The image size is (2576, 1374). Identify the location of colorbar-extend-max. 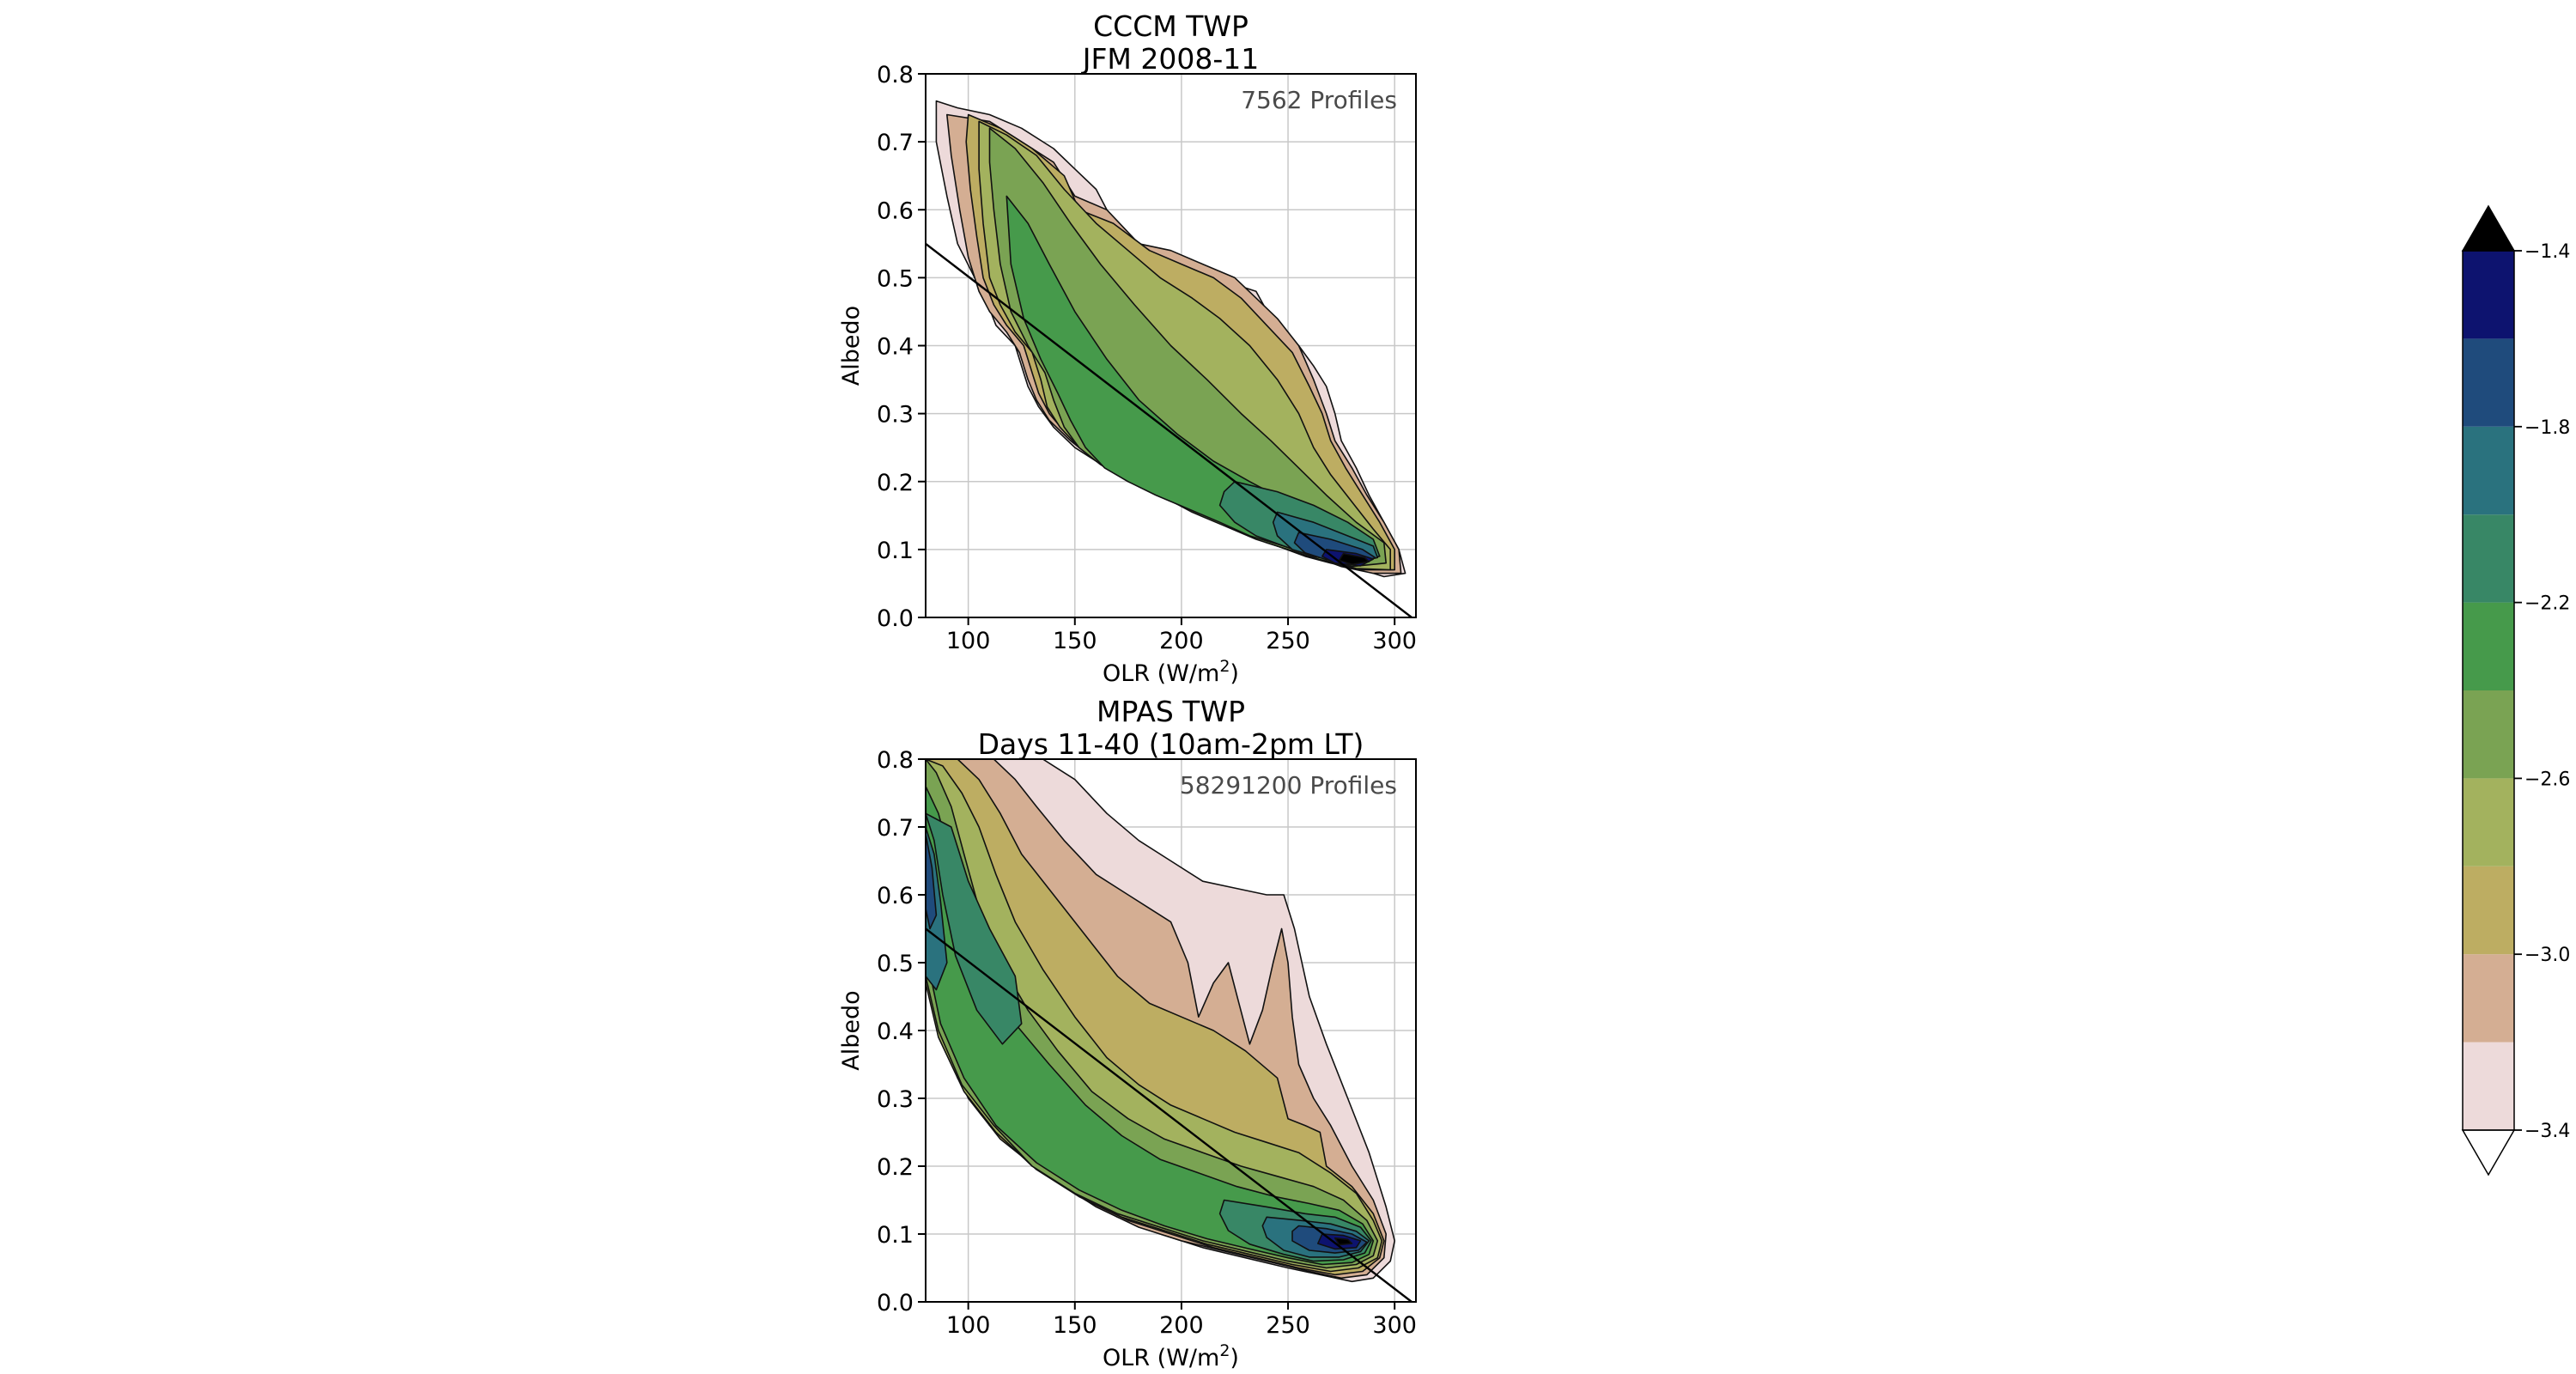
(2488, 228).